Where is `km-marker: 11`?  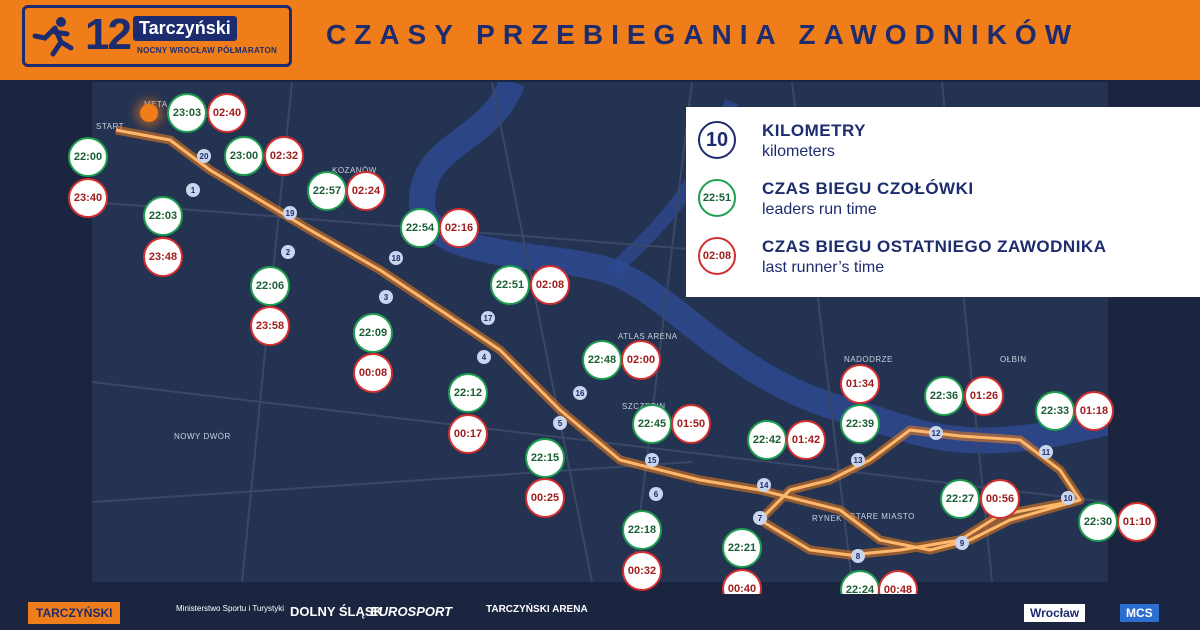
km-marker: 11 is located at coordinates (1046, 452).